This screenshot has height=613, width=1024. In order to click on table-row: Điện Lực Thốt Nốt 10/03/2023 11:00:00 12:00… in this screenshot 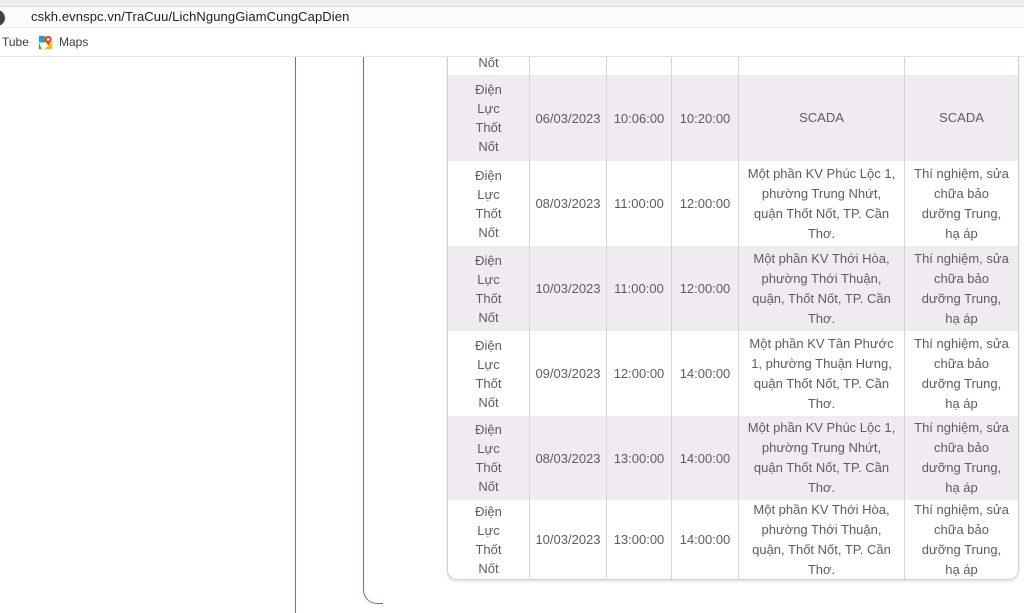, I will do `click(733, 288)`.